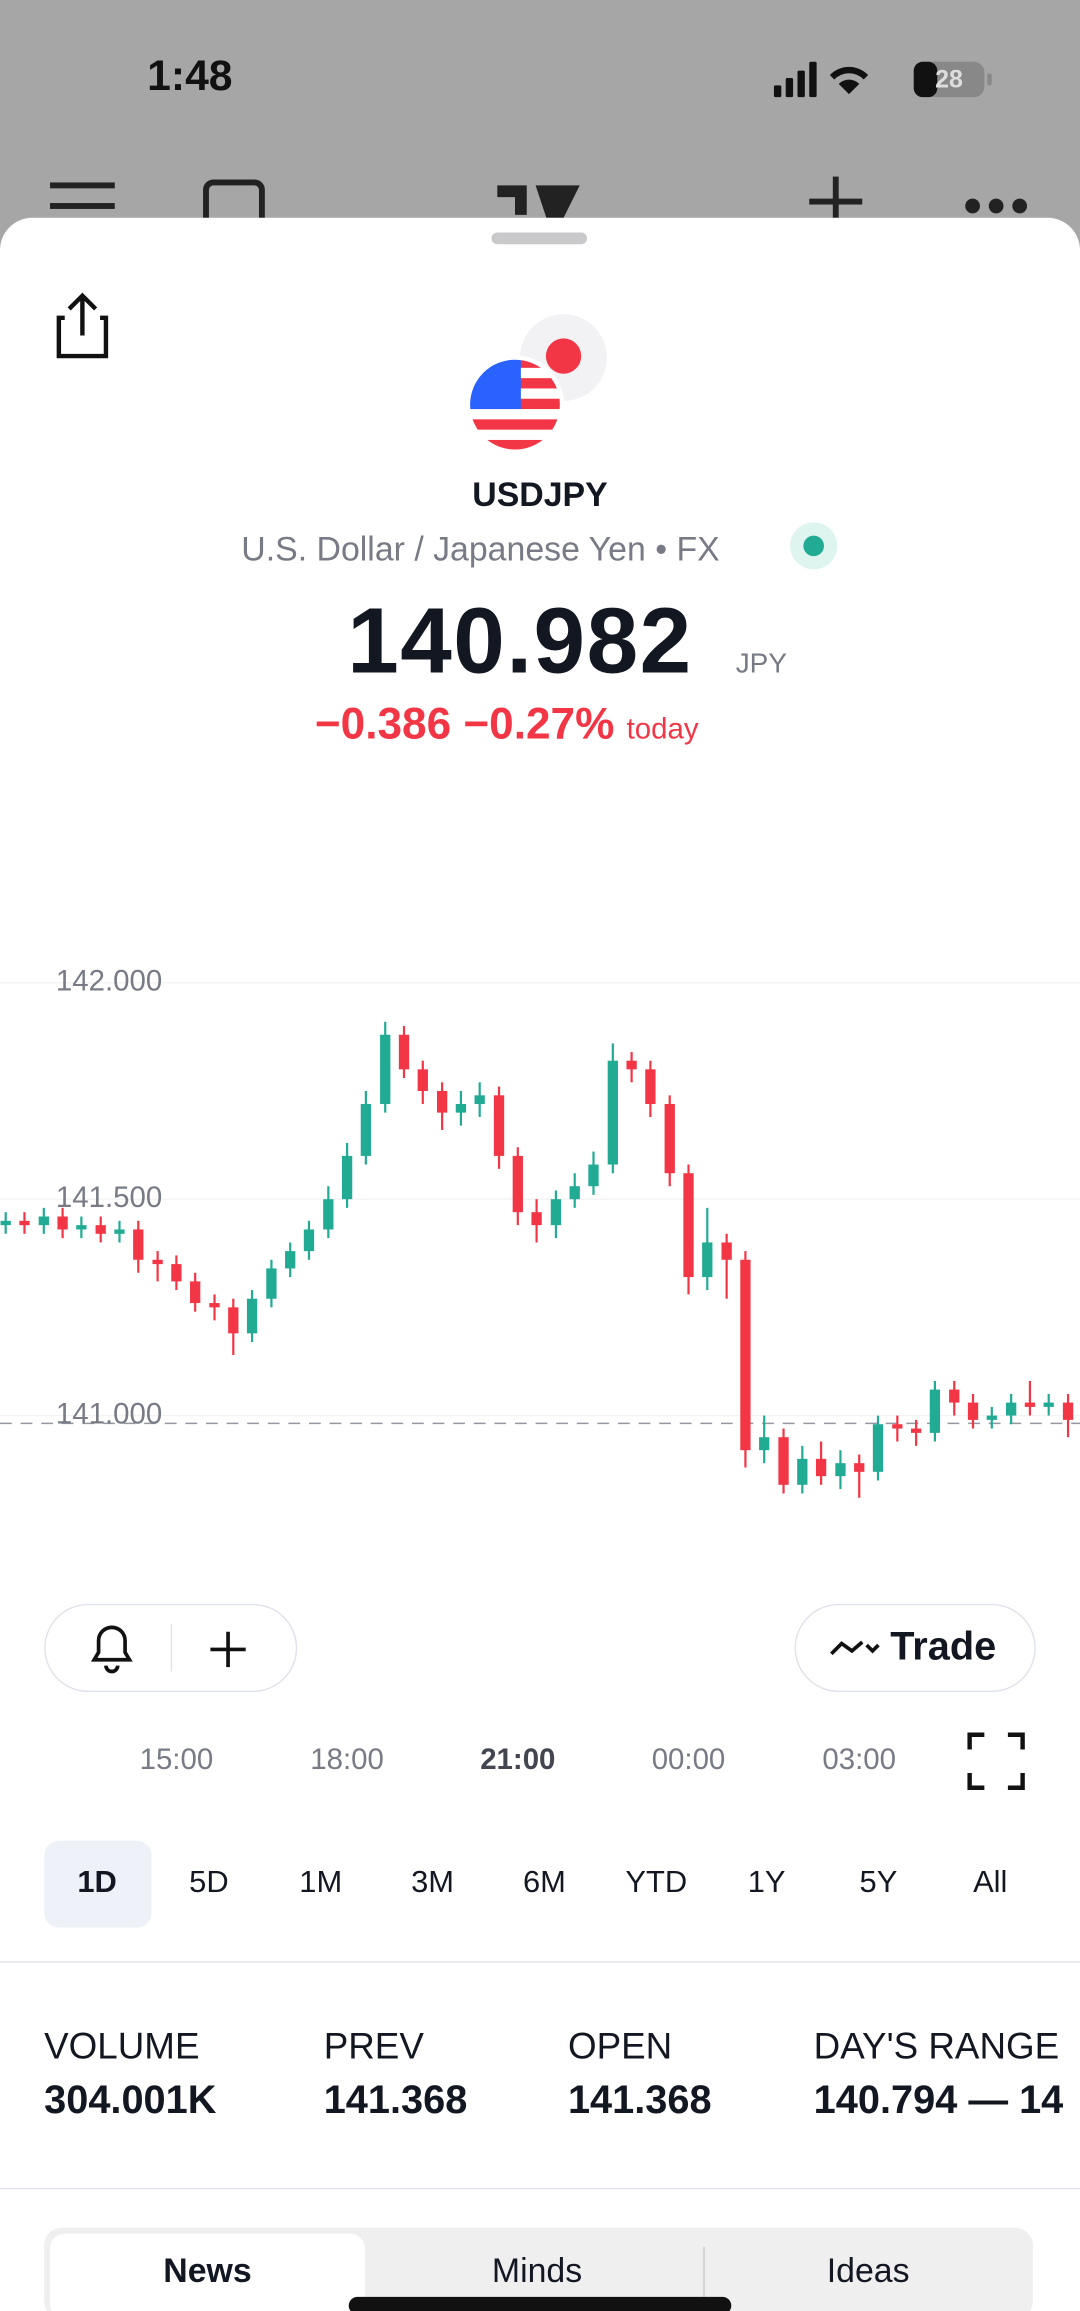 Image resolution: width=1080 pixels, height=2311 pixels. I want to click on stat-label: DAY'S RANGE, so click(936, 2047).